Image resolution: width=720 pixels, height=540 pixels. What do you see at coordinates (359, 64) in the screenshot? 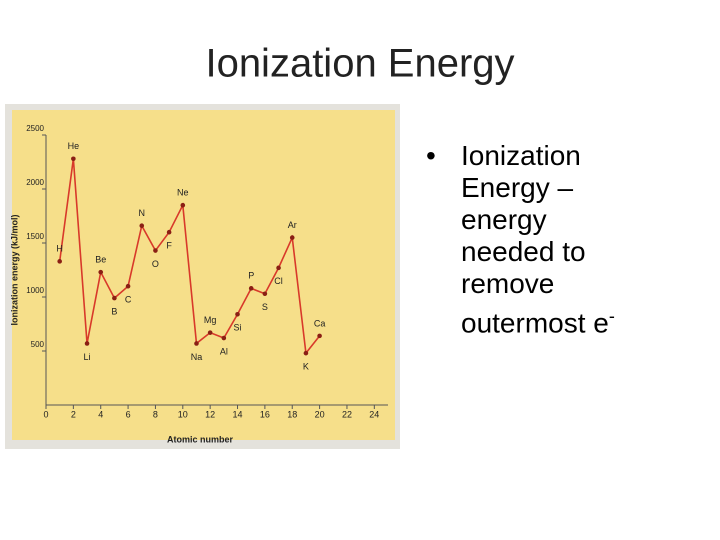
I see `slide-title: Ionization Energy` at bounding box center [359, 64].